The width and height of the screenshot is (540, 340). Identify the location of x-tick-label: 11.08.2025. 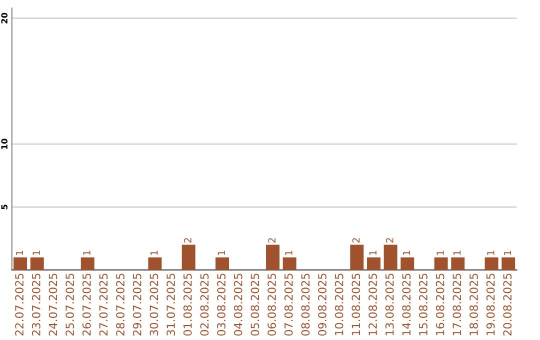
(356, 305).